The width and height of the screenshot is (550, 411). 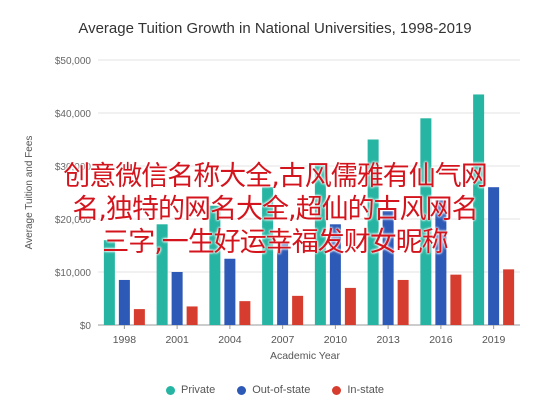 What do you see at coordinates (305, 356) in the screenshot?
I see `x-axis-title: Academic Year` at bounding box center [305, 356].